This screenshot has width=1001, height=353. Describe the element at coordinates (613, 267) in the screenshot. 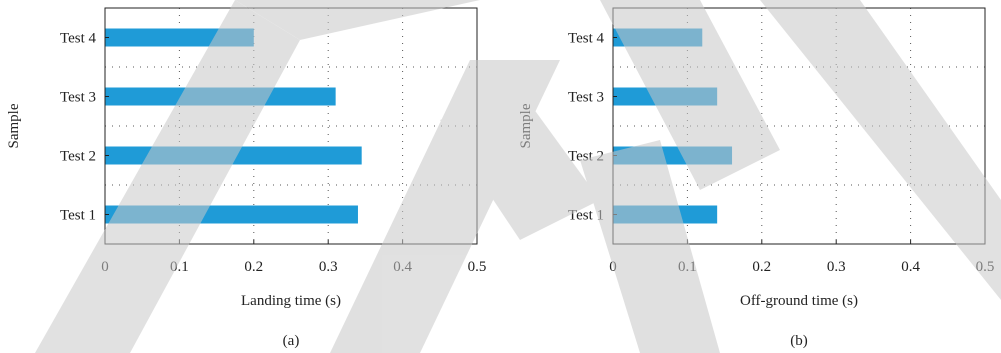

I see `x-tick-label: 0` at that location.